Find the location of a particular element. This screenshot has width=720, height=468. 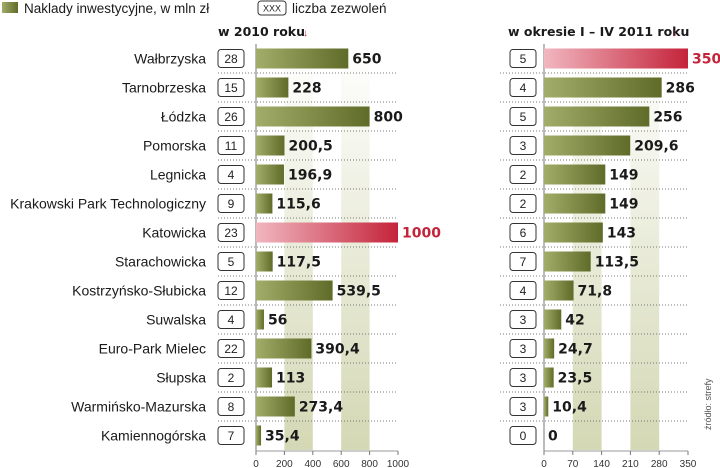

permit-count-2010-6: 23 is located at coordinates (231, 233).